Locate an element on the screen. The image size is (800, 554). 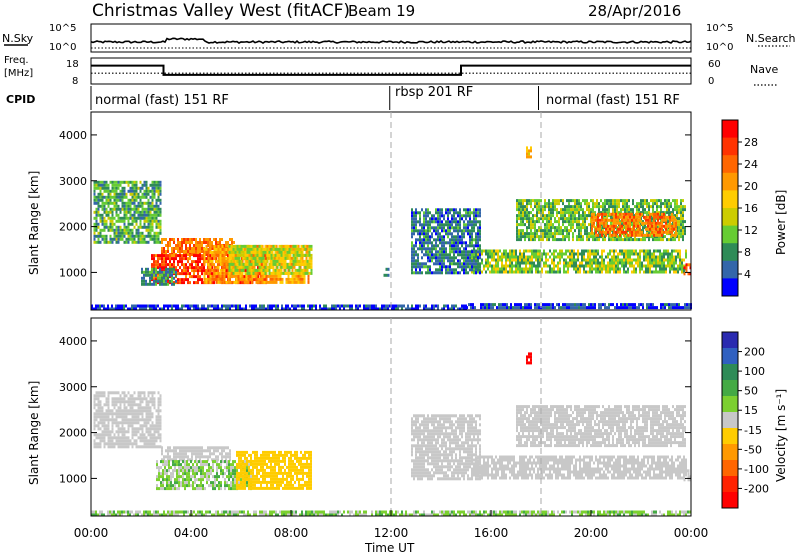
freq-trace is located at coordinates (391, 70).